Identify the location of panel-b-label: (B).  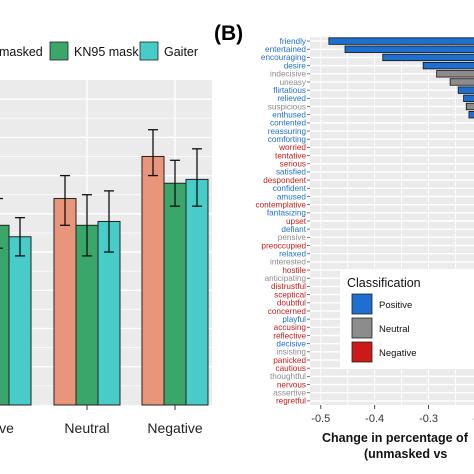
(228, 33).